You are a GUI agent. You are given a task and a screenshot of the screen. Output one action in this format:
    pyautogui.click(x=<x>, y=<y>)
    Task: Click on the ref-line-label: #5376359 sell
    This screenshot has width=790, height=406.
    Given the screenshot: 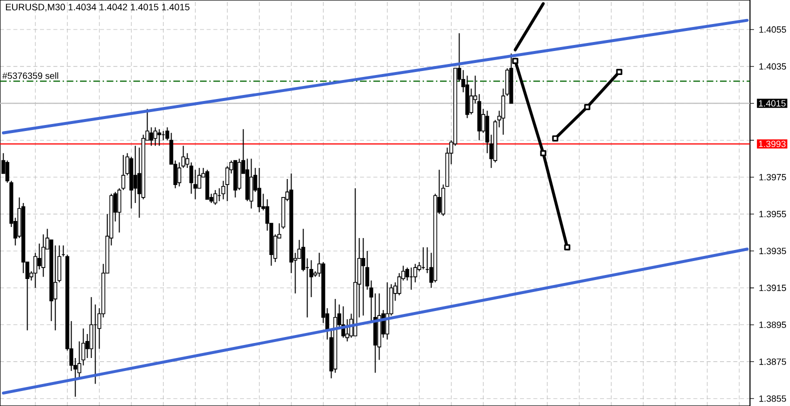 What is the action you would take?
    pyautogui.click(x=30, y=75)
    